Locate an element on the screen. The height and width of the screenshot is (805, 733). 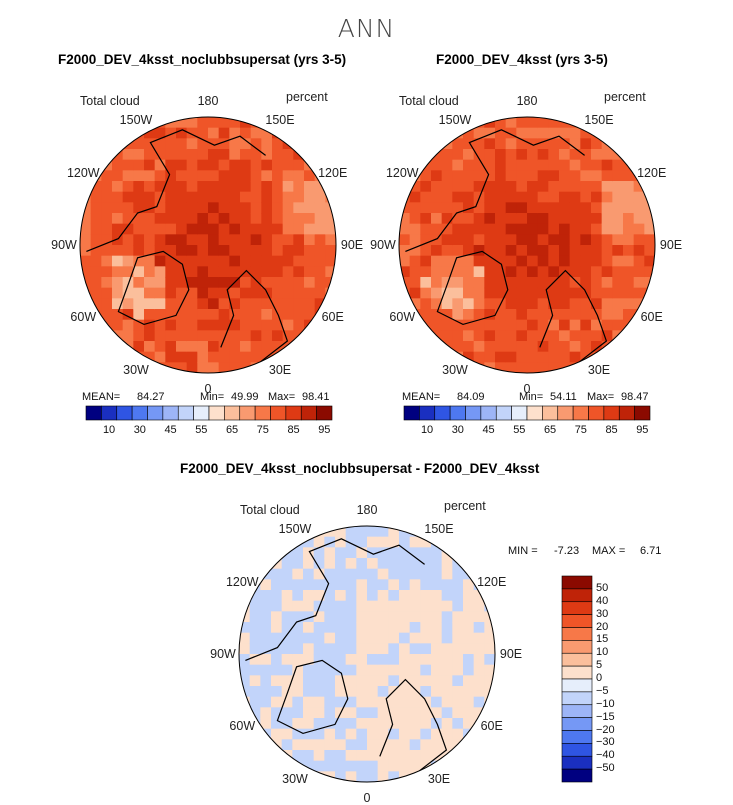
panel1-longitude-label: 180 is located at coordinates (208, 101).